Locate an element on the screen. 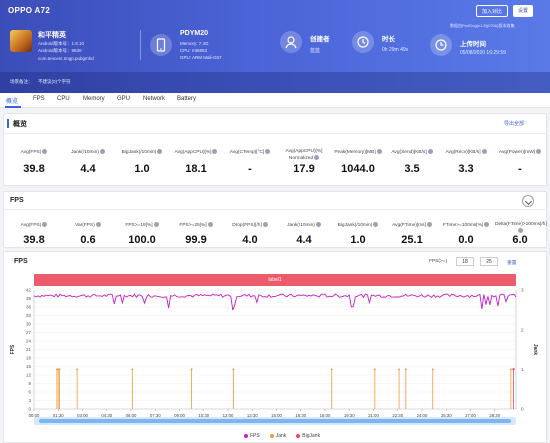  slider-range is located at coordinates (275, 421).